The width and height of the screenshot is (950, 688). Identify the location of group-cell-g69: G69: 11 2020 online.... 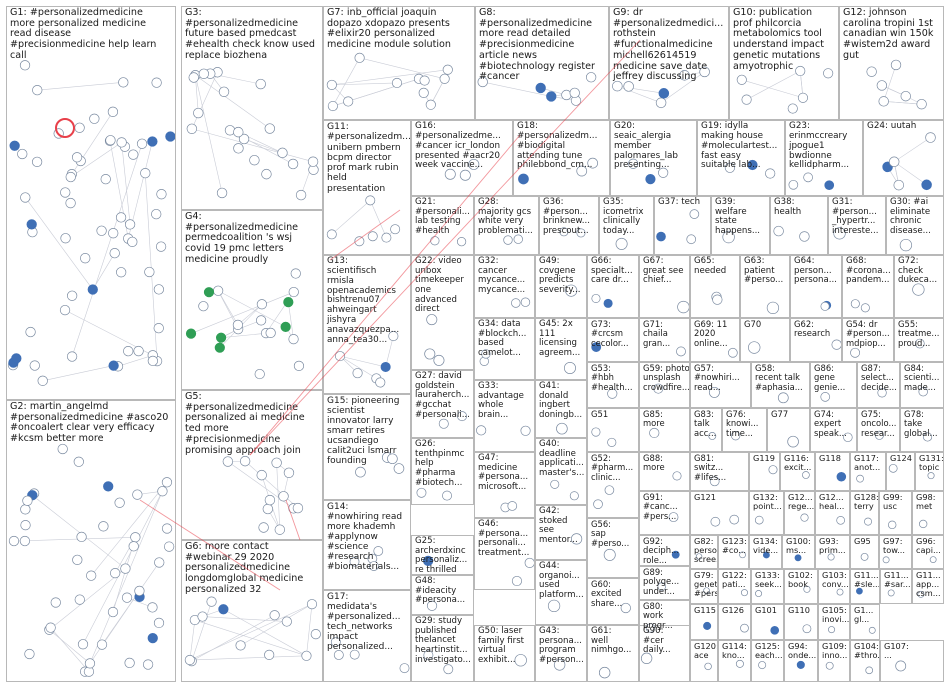
(715, 340).